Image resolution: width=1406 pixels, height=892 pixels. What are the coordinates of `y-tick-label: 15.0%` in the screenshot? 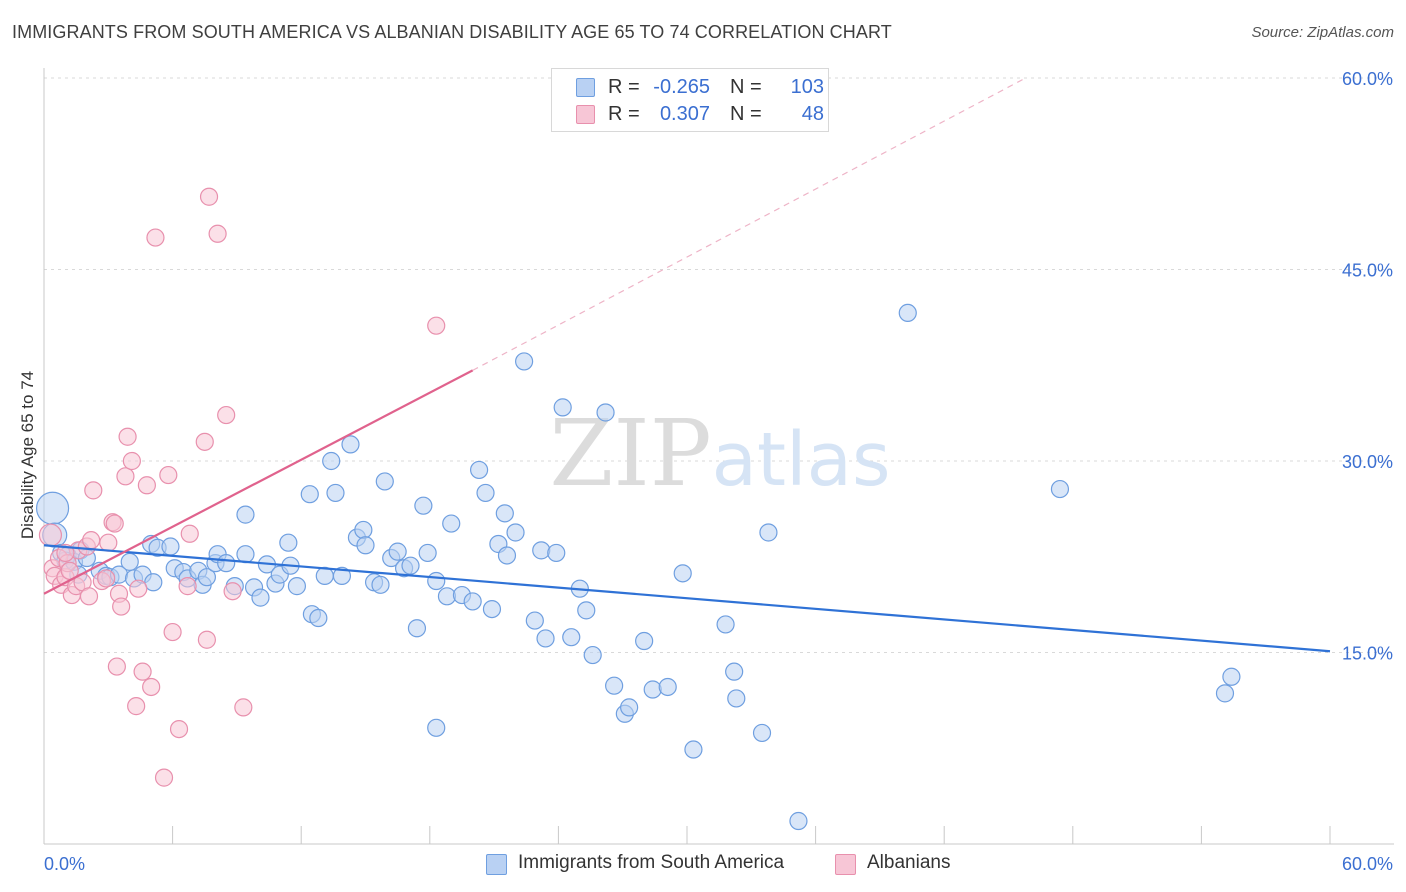 It's located at (1367, 654).